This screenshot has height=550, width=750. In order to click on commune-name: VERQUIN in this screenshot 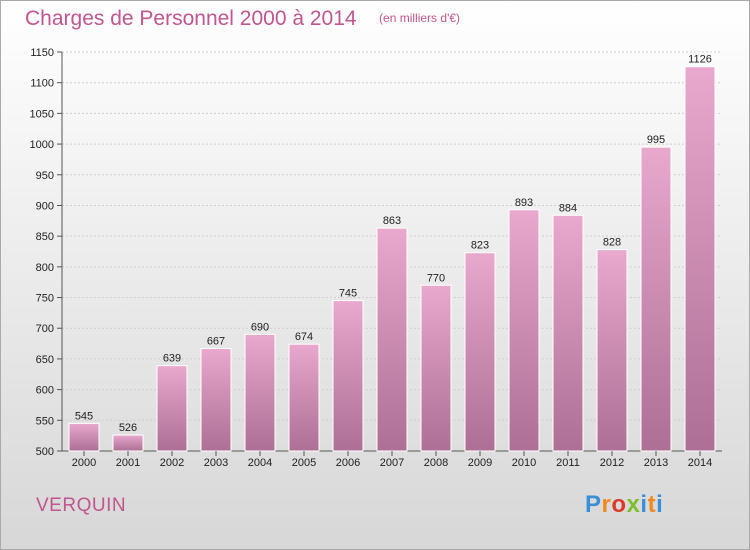, I will do `click(81, 505)`.